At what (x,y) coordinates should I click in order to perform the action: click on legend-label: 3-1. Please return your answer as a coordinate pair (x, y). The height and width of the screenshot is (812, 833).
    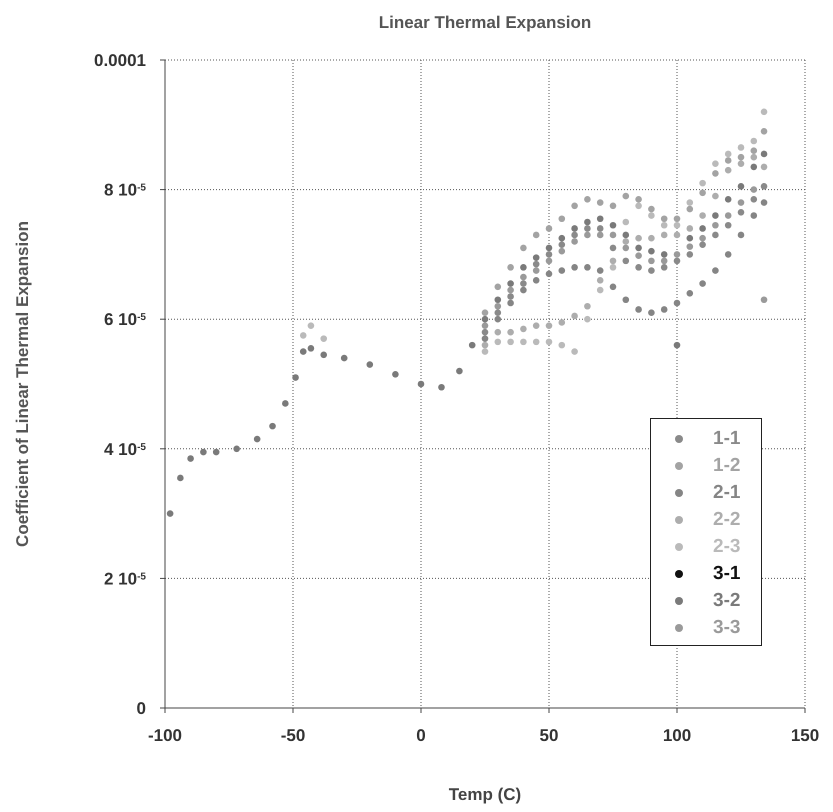
    Looking at the image, I should click on (726, 573).